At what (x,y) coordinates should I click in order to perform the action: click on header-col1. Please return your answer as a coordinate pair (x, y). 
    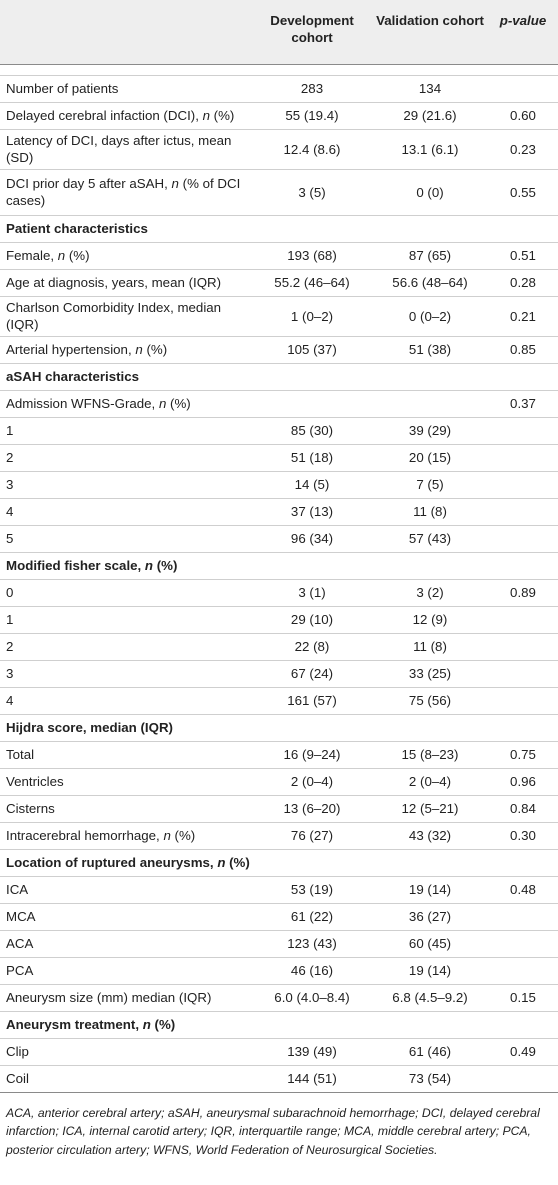
    Looking at the image, I should click on (126, 32).